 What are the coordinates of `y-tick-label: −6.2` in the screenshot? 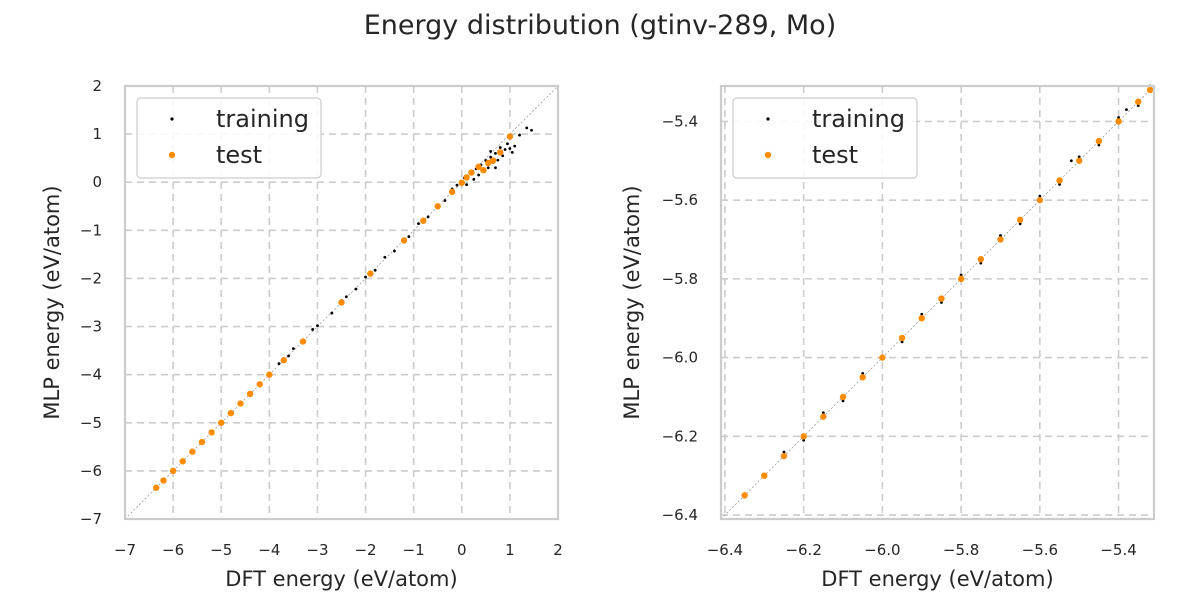 It's located at (680, 436).